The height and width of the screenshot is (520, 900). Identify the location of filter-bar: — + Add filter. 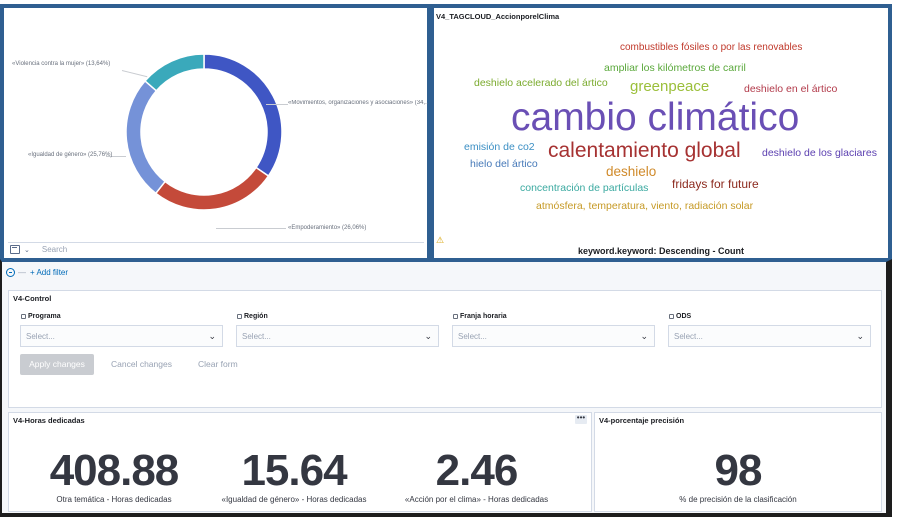
(37, 272).